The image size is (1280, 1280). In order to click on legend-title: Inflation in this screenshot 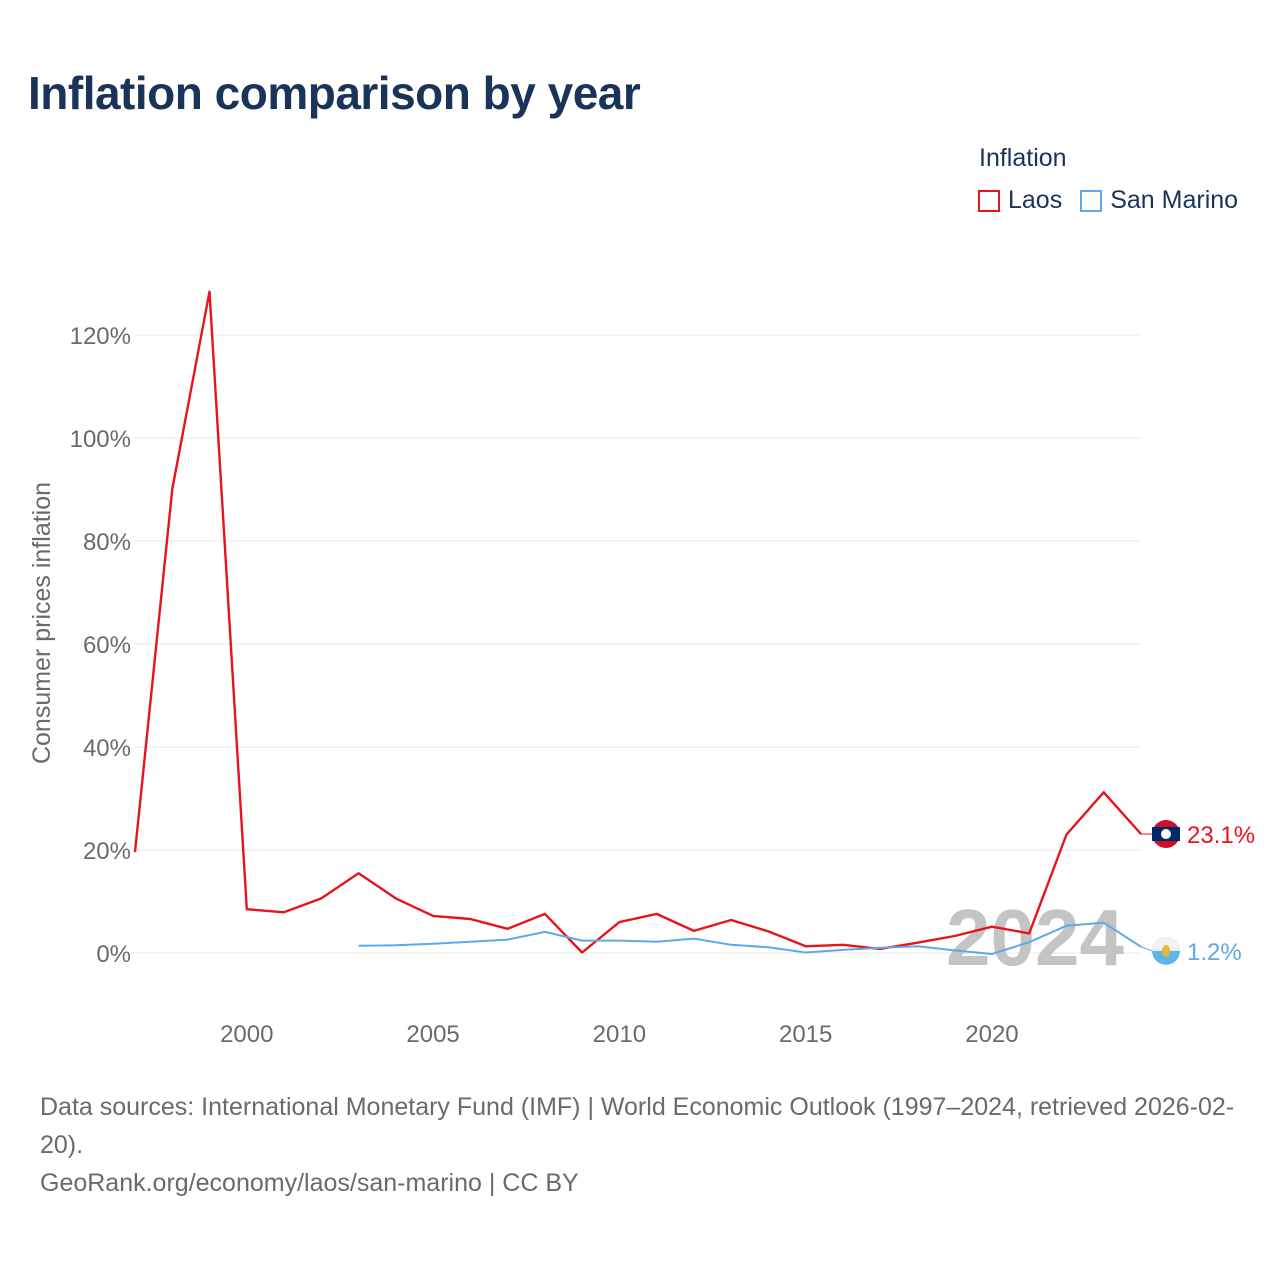, I will do `click(1023, 158)`.